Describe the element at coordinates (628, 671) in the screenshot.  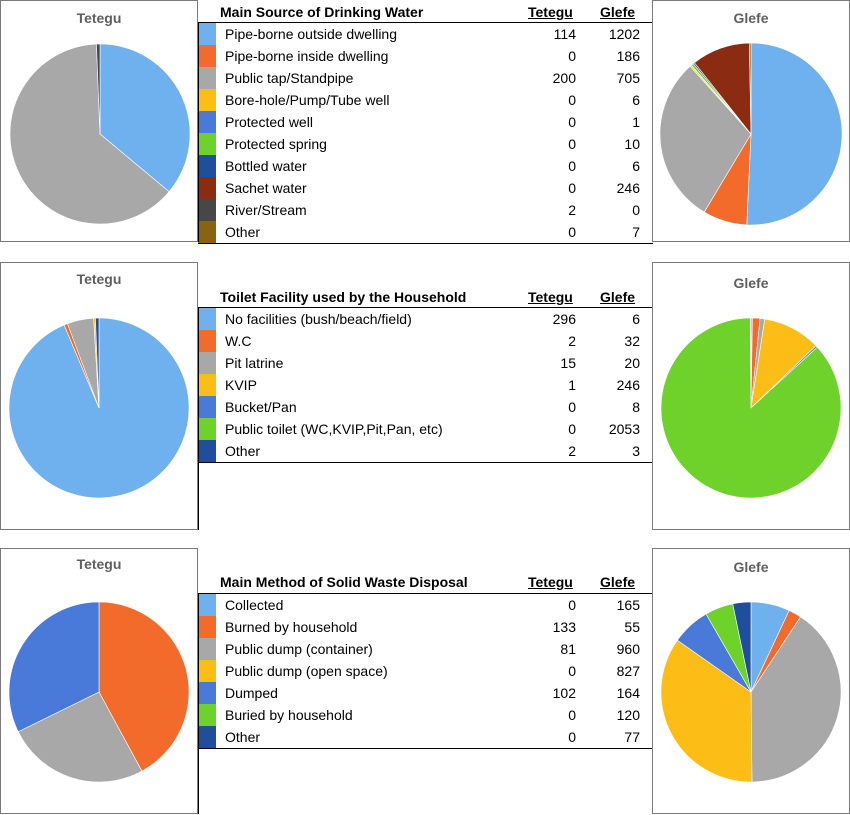
I see `row-value-2: 827` at that location.